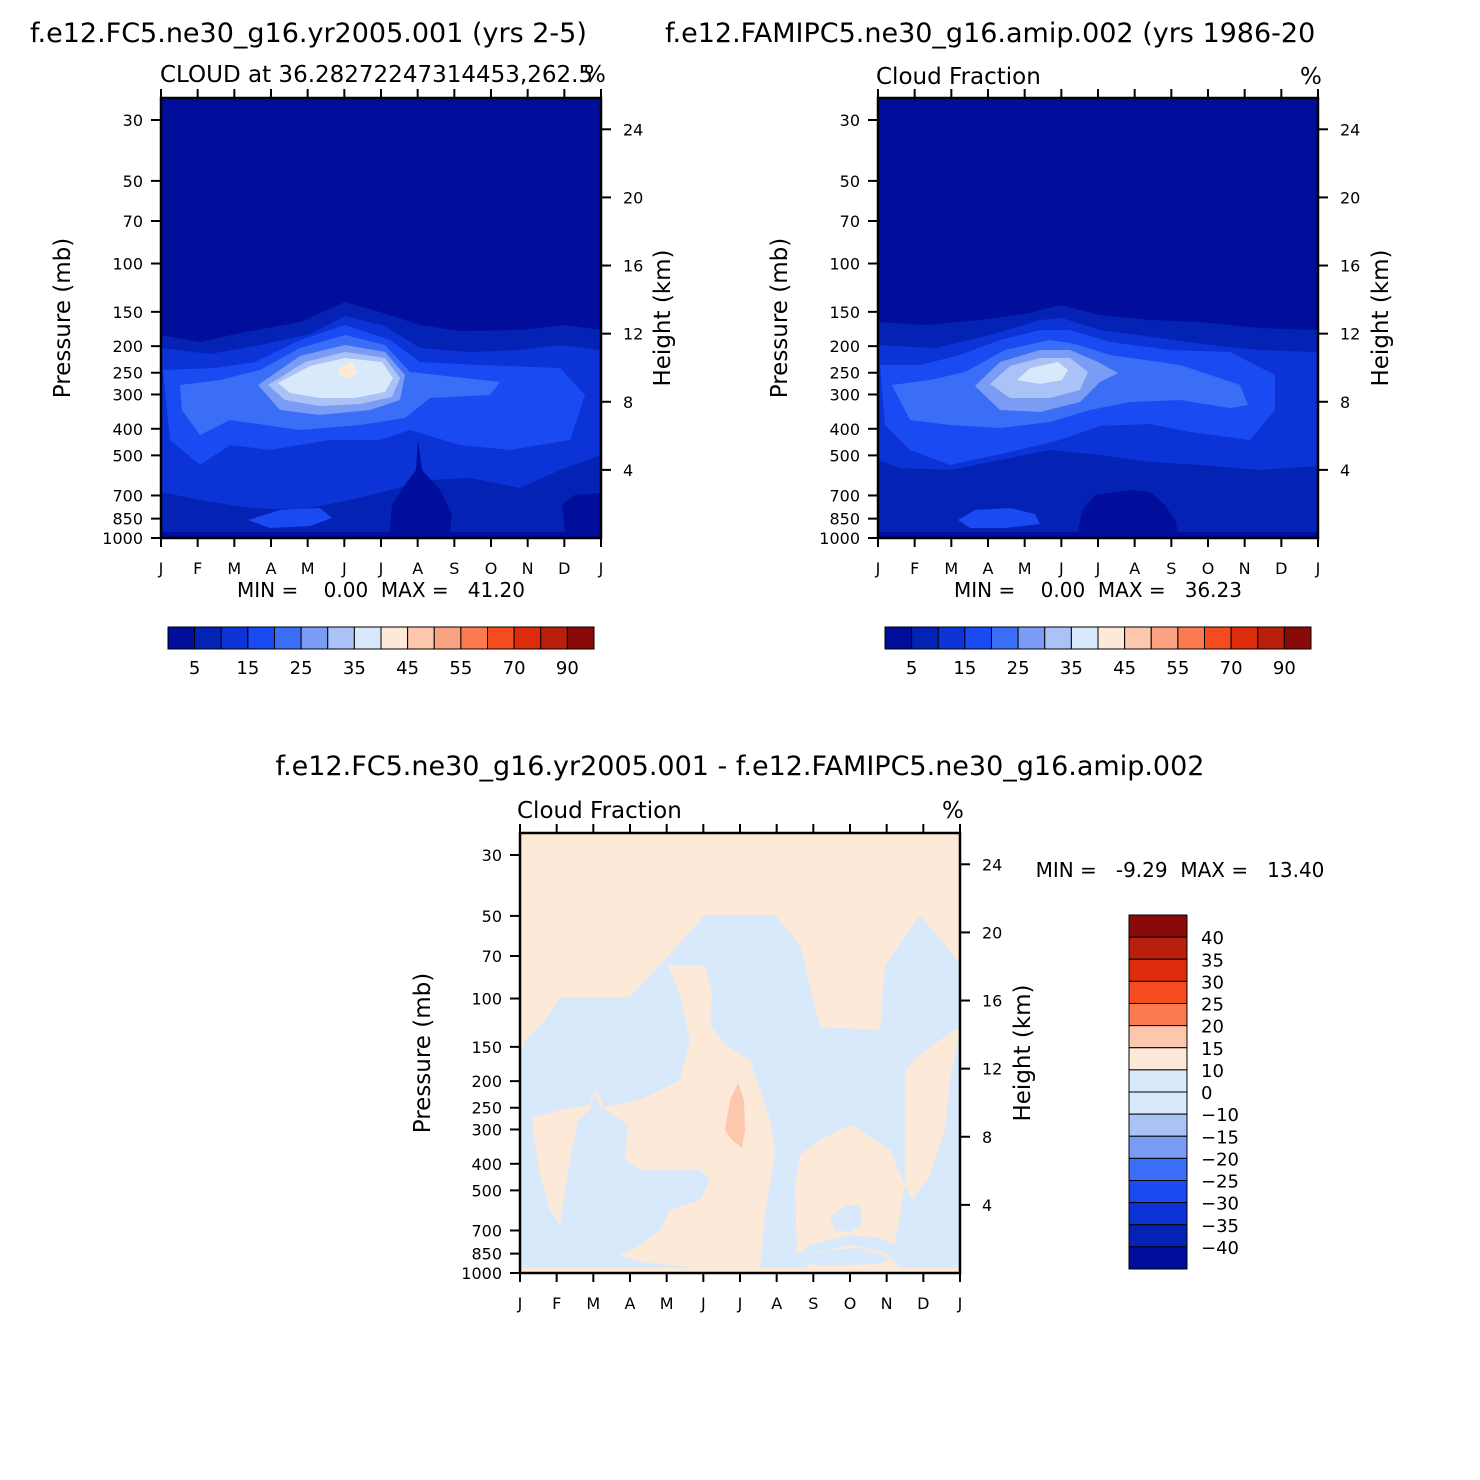 This screenshot has width=1480, height=1480. I want to click on panel-1-ylabel: Pressure (mb), so click(63, 318).